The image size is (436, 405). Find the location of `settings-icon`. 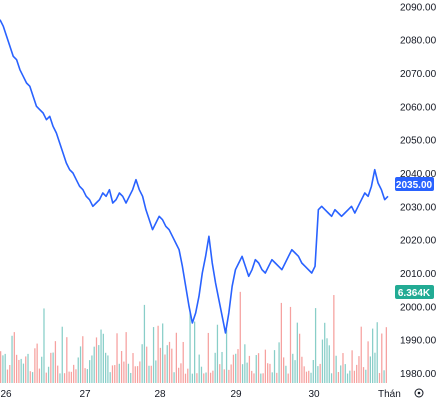

settings-icon is located at coordinates (419, 393).